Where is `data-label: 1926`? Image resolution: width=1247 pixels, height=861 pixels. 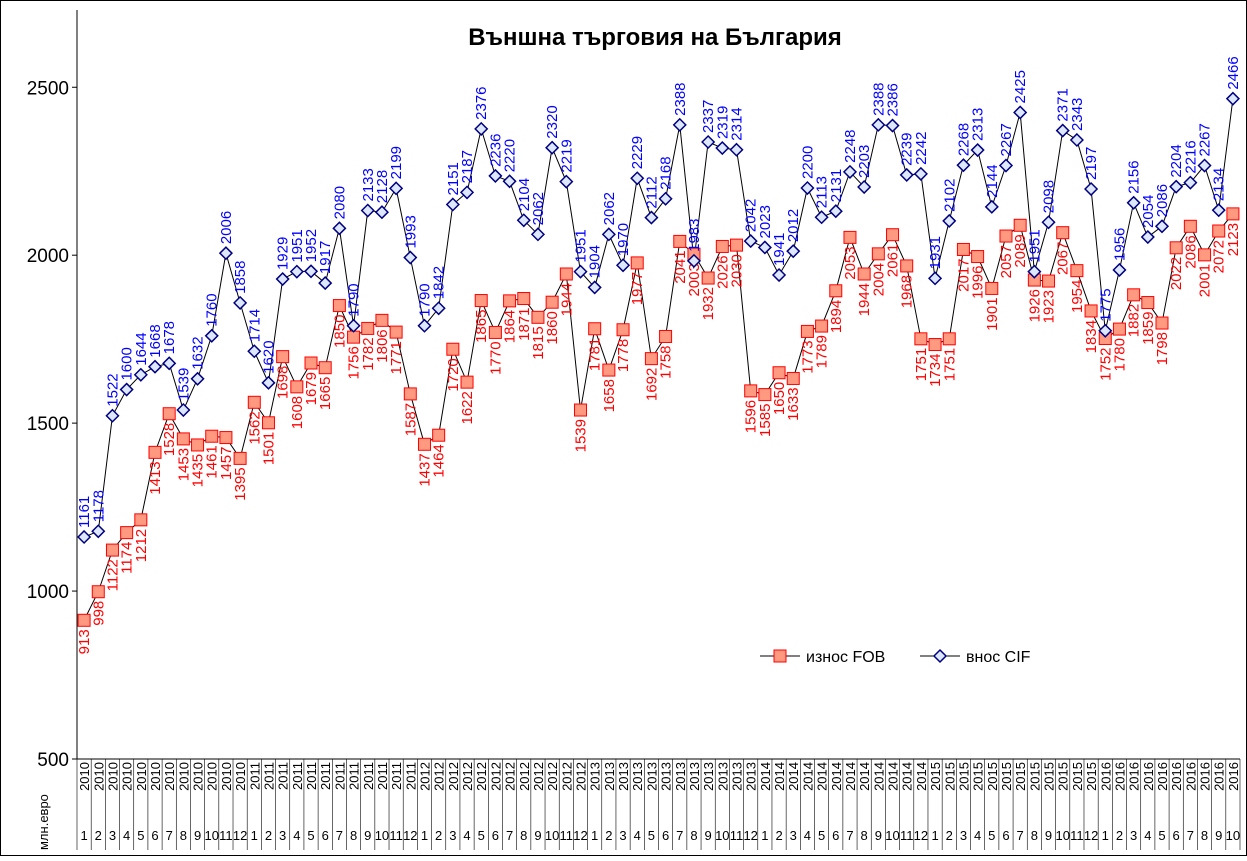 data-label: 1926 is located at coordinates (1034, 305).